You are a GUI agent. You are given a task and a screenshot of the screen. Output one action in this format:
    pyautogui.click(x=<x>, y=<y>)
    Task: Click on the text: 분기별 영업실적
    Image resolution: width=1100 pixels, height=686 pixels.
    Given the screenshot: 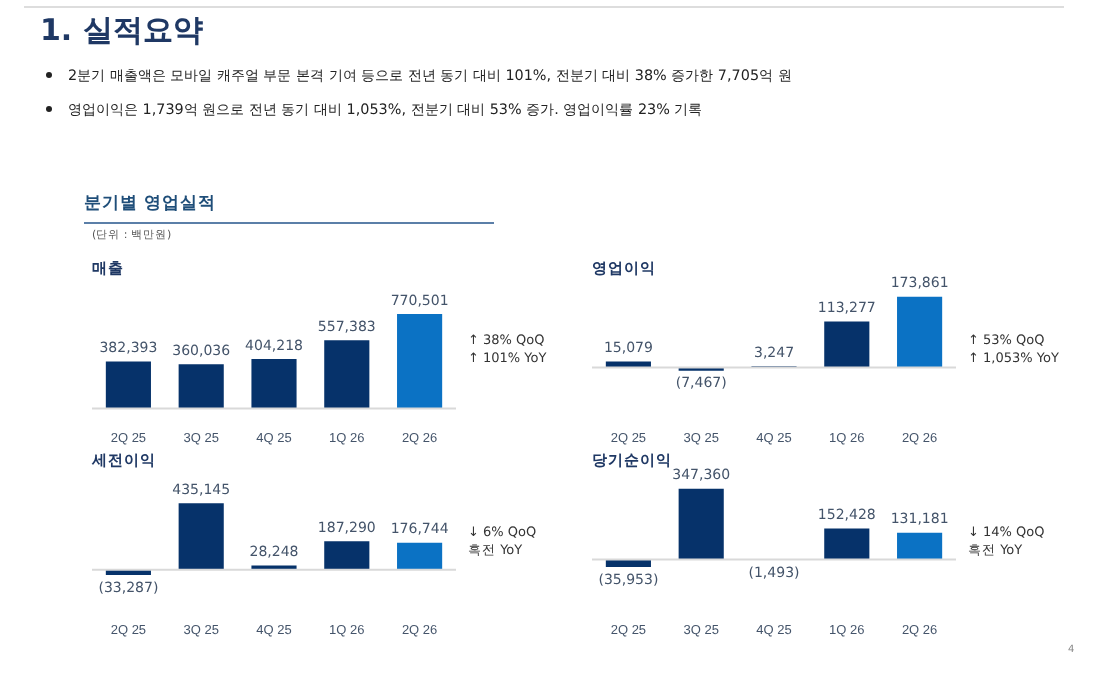 What is the action you would take?
    pyautogui.click(x=289, y=208)
    